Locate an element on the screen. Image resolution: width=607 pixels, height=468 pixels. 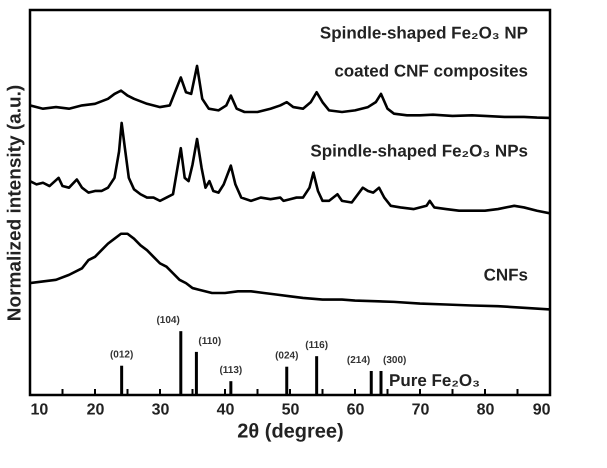
x-tick-label: 80 is located at coordinates (485, 410).